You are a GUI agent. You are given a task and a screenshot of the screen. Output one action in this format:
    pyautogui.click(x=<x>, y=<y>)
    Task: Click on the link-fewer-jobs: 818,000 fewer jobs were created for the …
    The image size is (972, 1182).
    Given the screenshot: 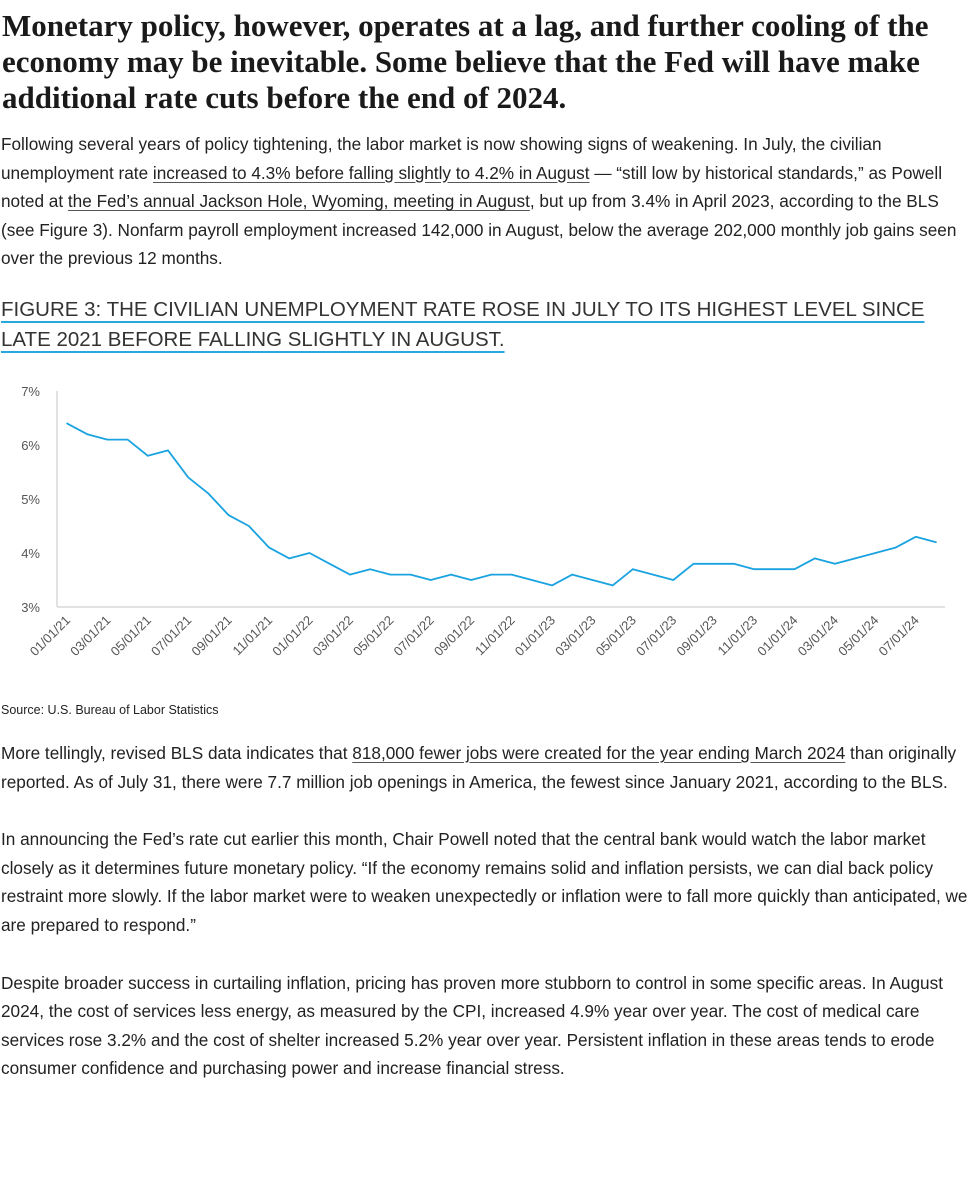 What is the action you would take?
    pyautogui.click(x=599, y=752)
    